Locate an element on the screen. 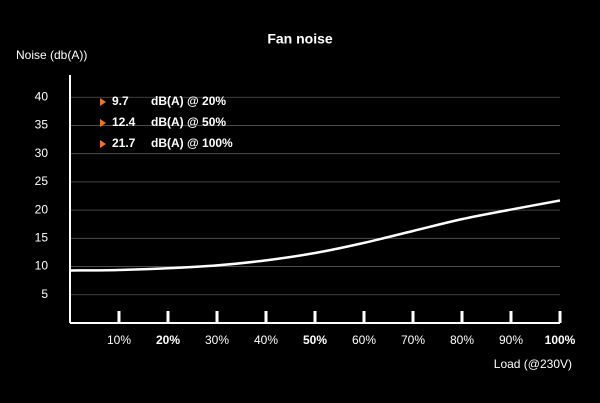  annotation-value: 21.7 is located at coordinates (124, 143).